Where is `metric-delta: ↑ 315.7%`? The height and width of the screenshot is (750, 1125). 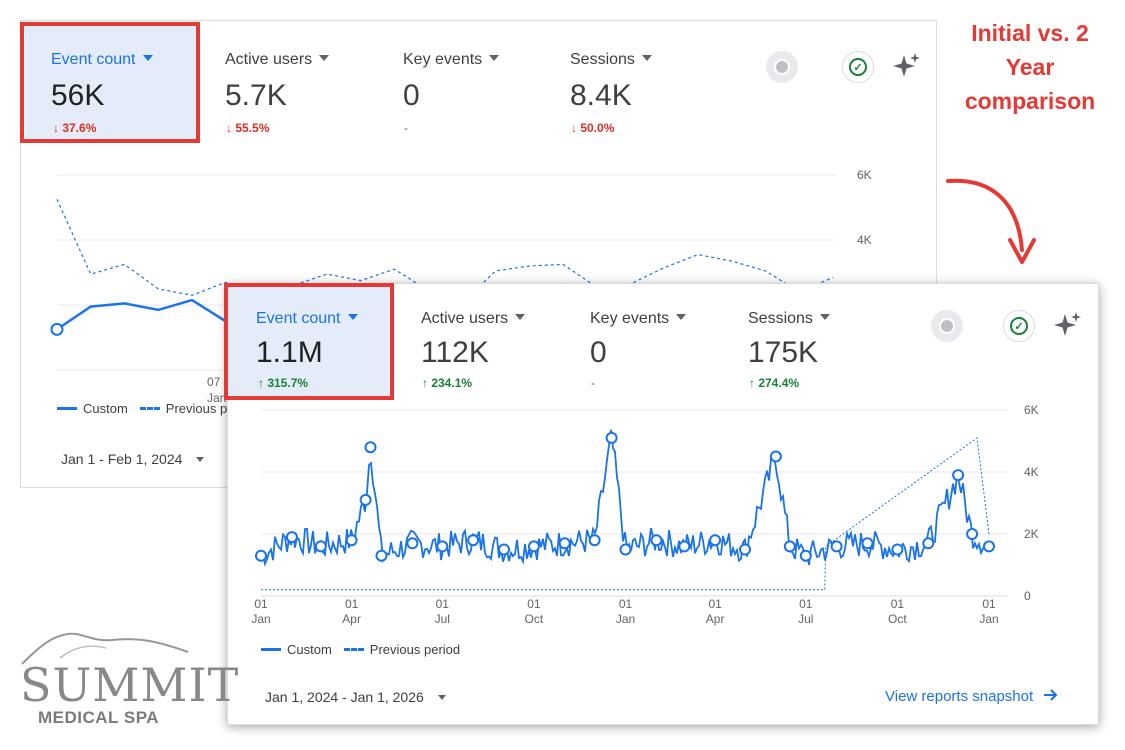 metric-delta: ↑ 315.7% is located at coordinates (283, 383).